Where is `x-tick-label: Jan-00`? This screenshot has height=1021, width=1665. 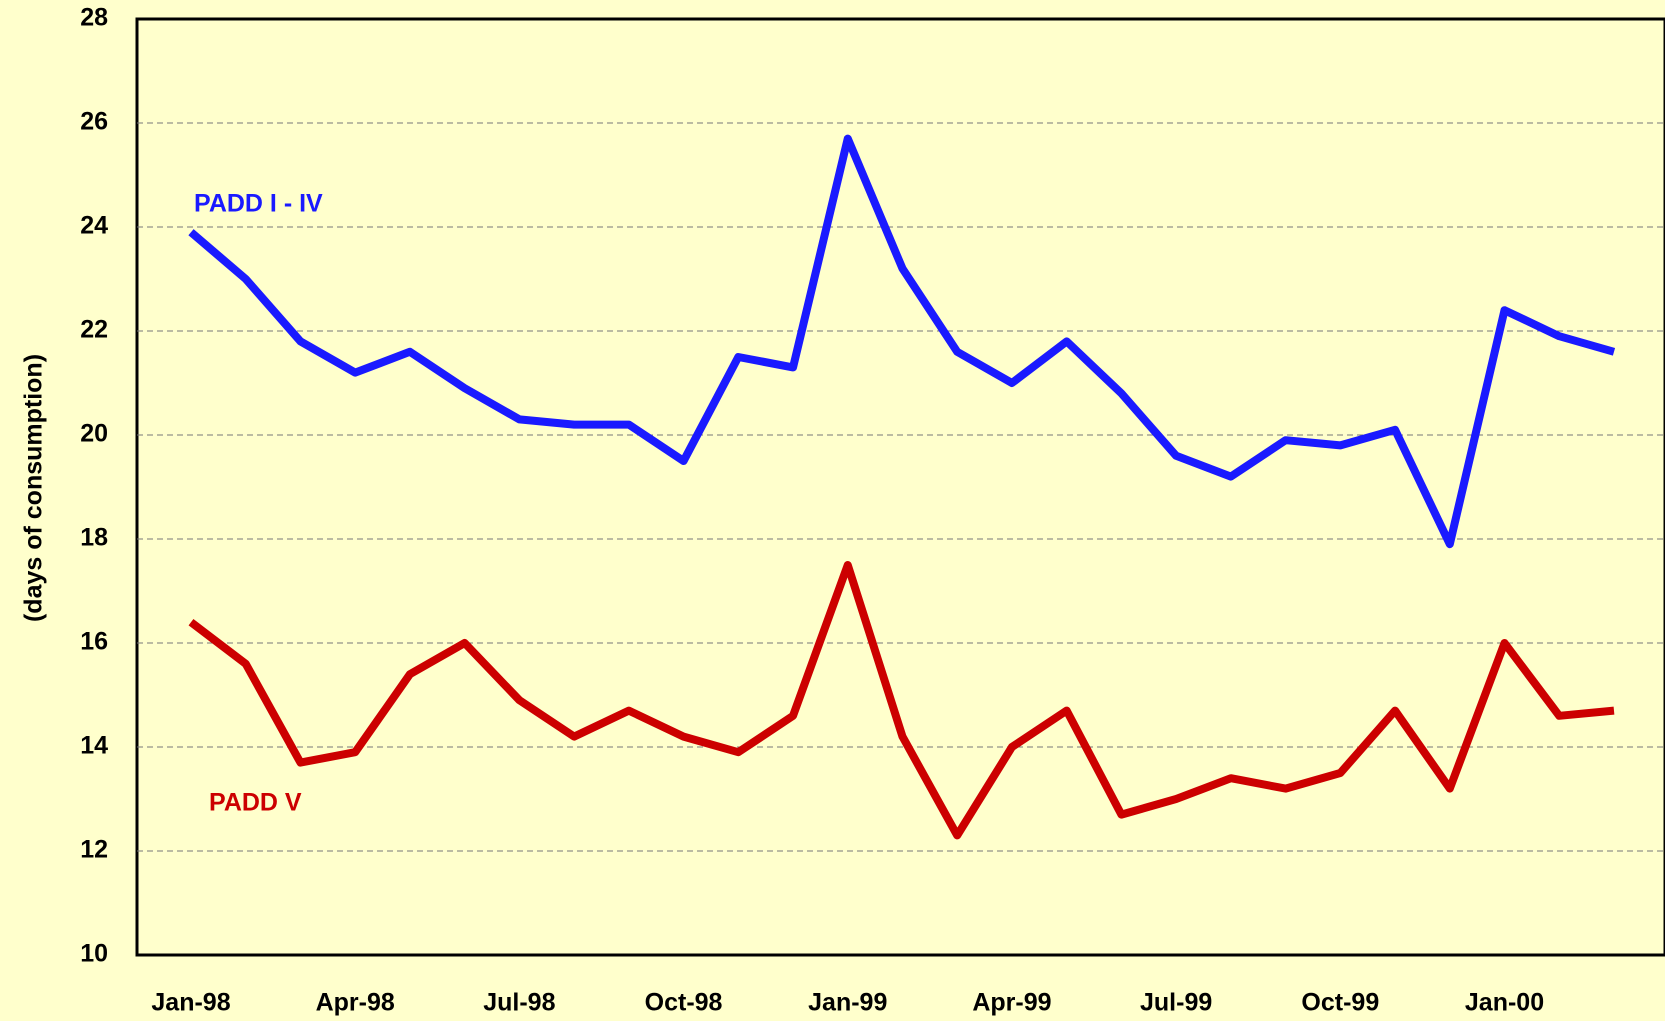
x-tick-label: Jan-00 is located at coordinates (1504, 1003).